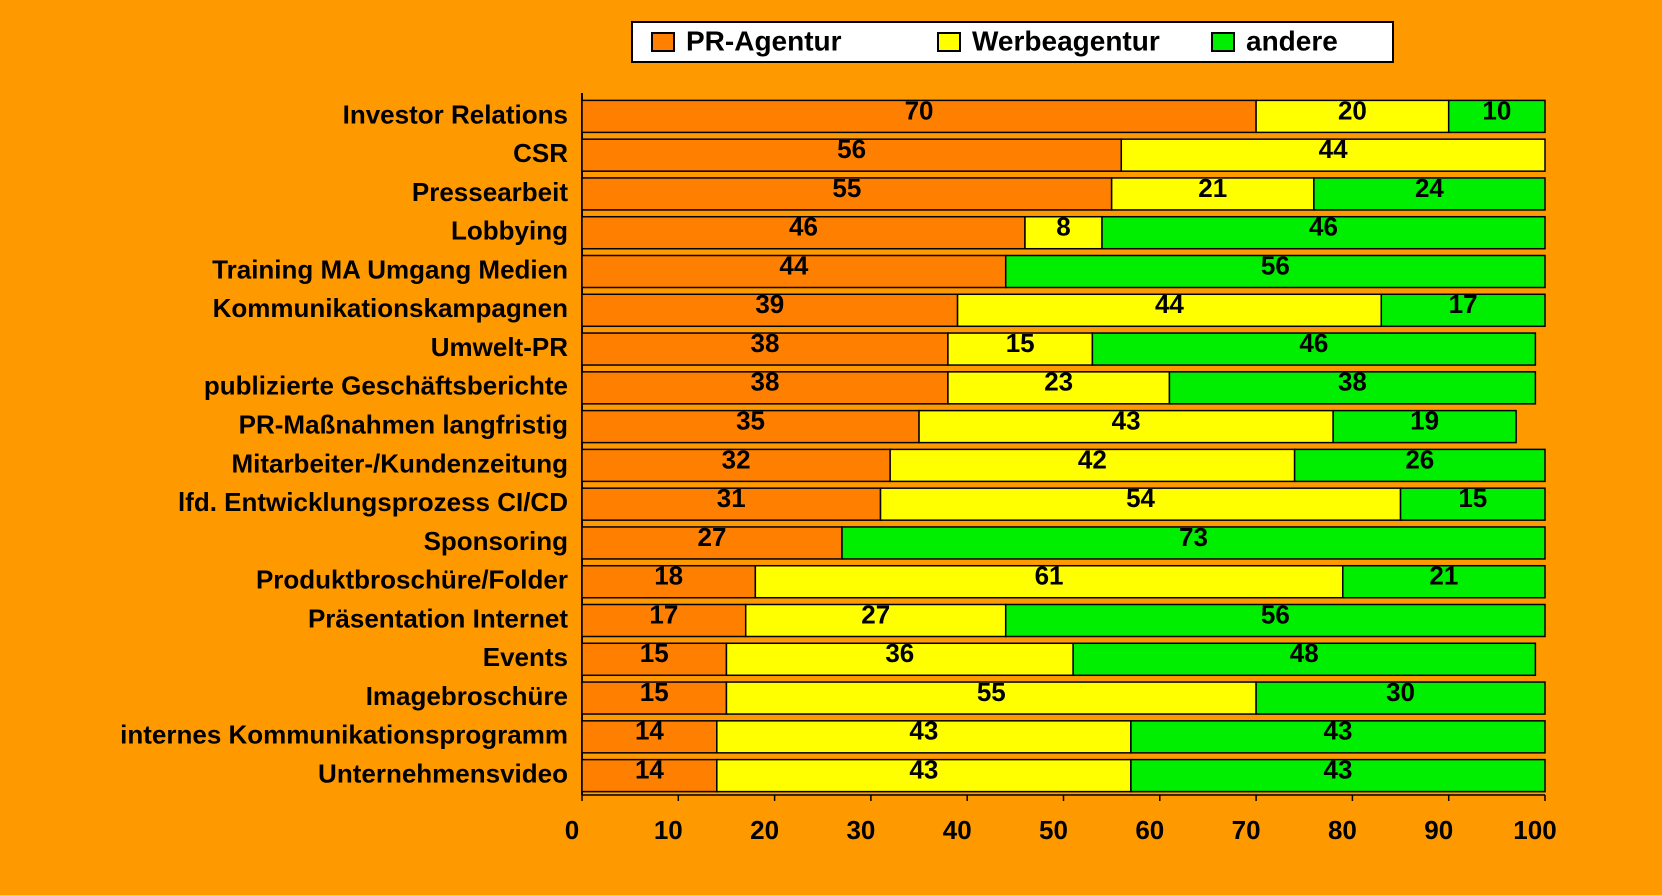 The width and height of the screenshot is (1662, 895). Describe the element at coordinates (1443, 576) in the screenshot. I see `value-label: 21` at that location.